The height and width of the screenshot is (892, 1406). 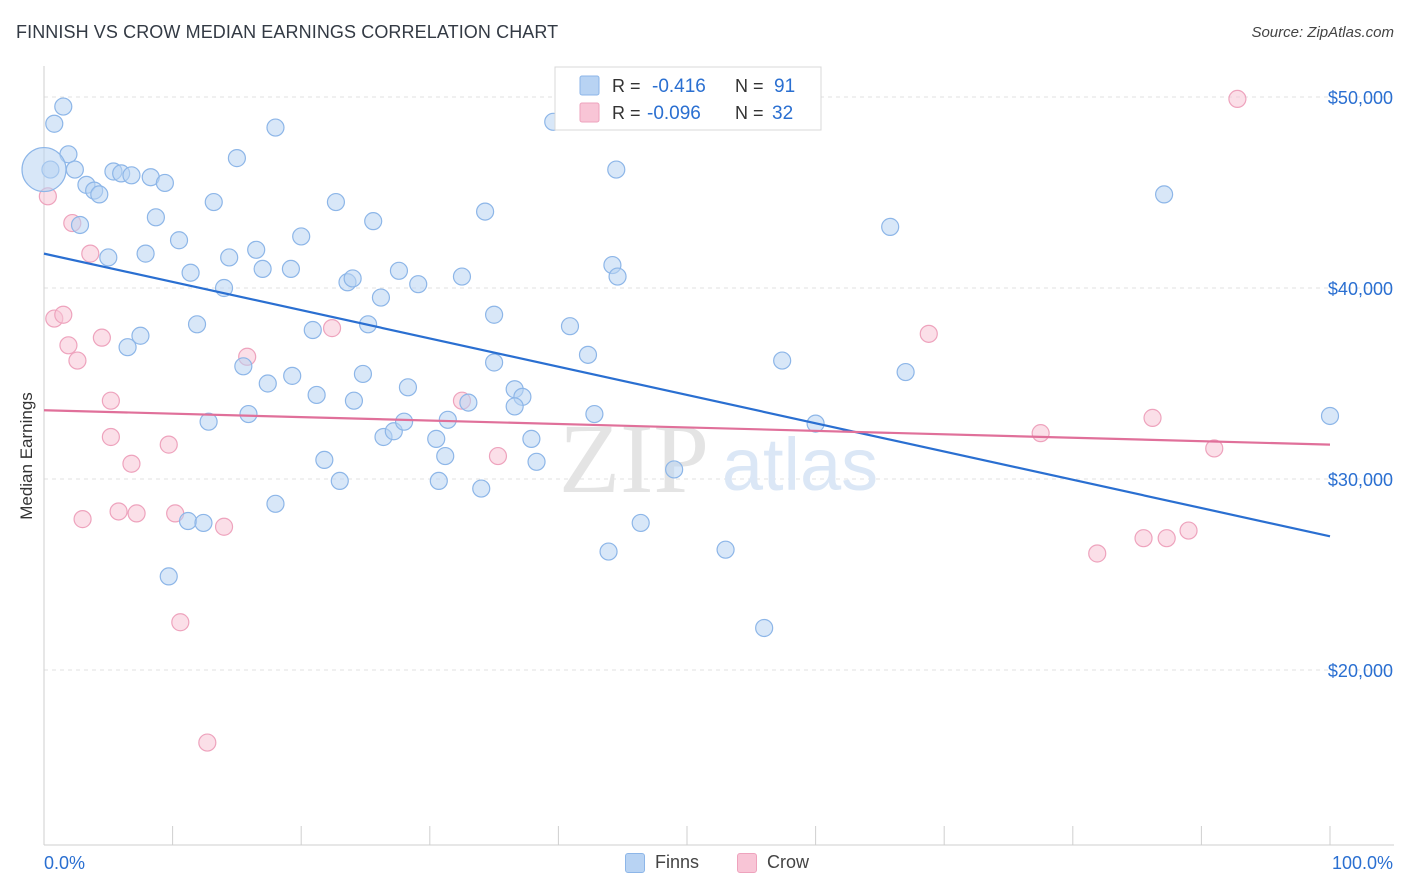 I want to click on watermark-atlas: atlas, so click(x=800, y=464).